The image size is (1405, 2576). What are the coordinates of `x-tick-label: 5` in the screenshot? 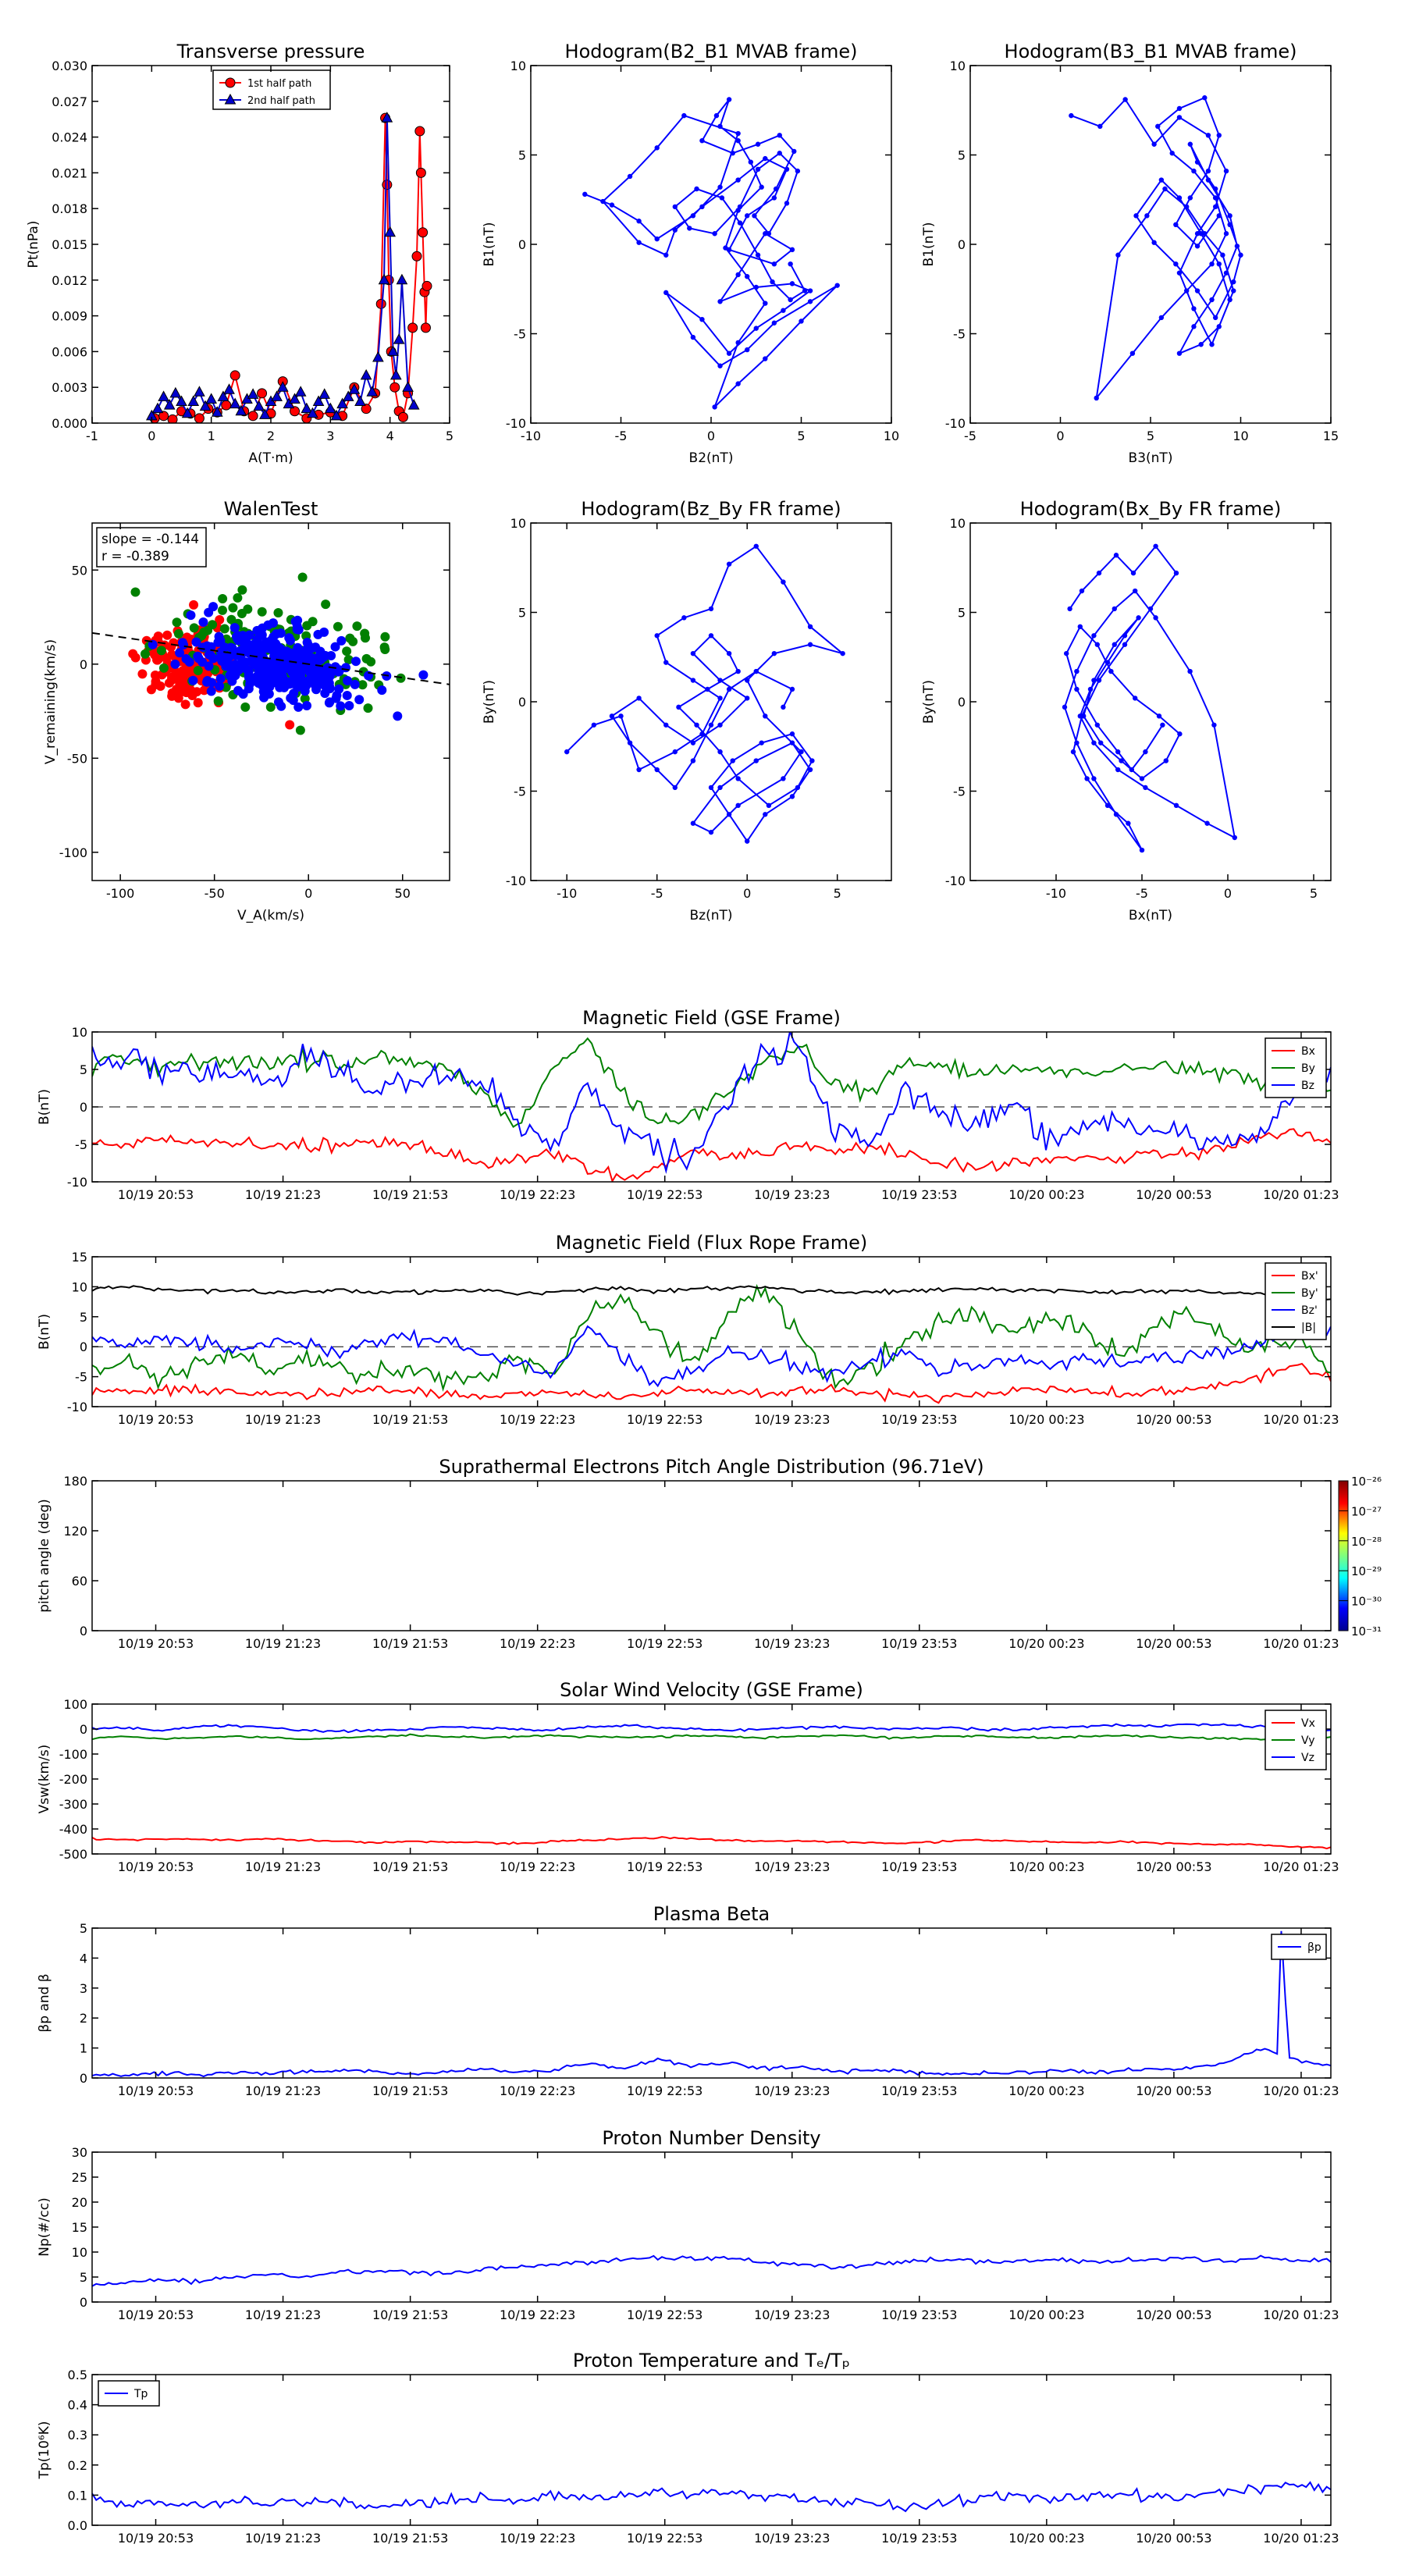 It's located at (1151, 436).